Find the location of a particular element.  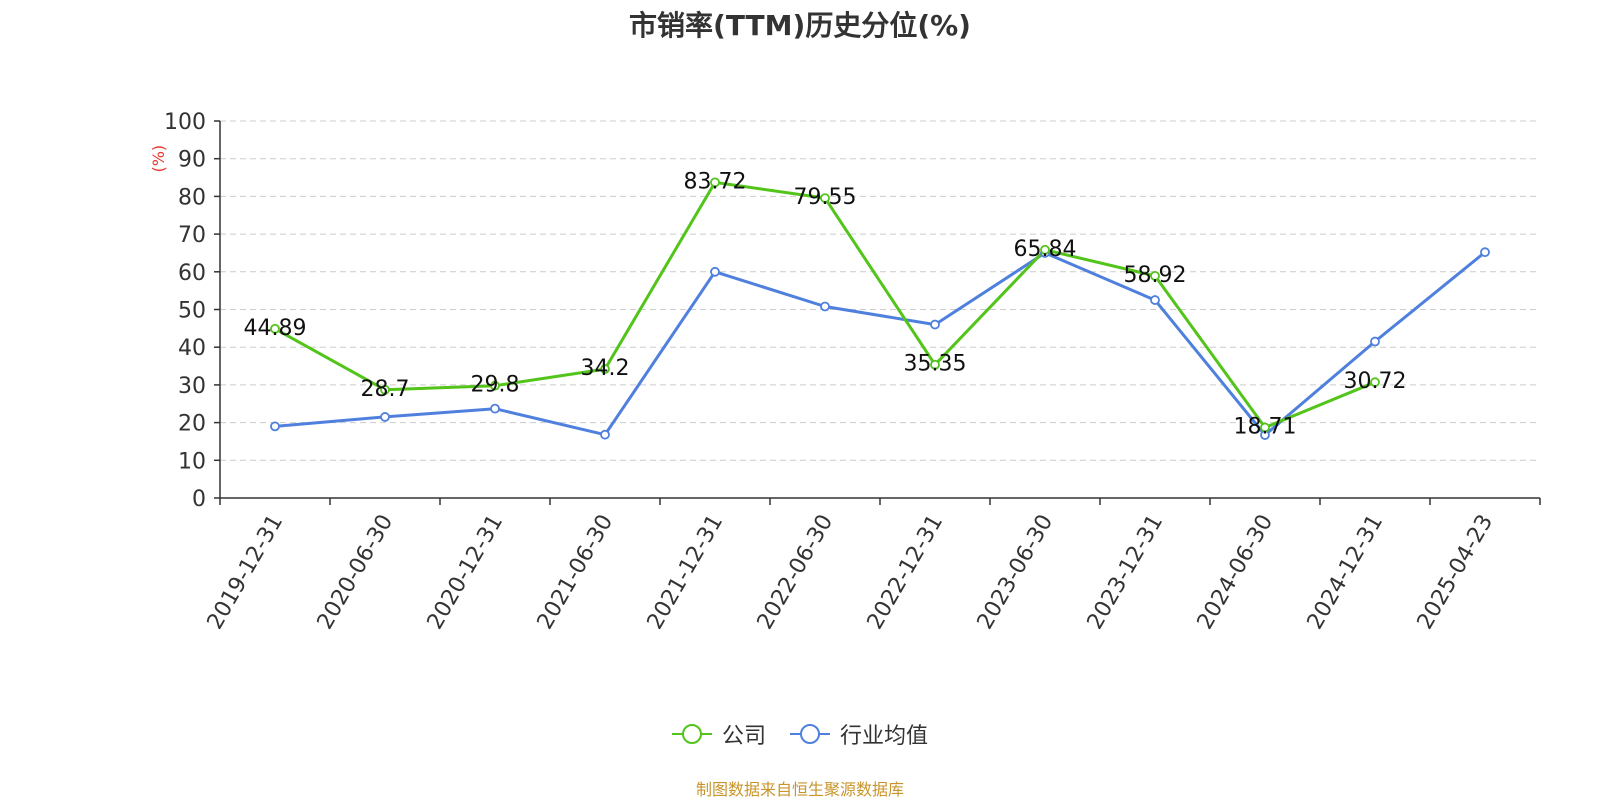

legend-item-industry-average: 行业均值 is located at coordinates (859, 734).